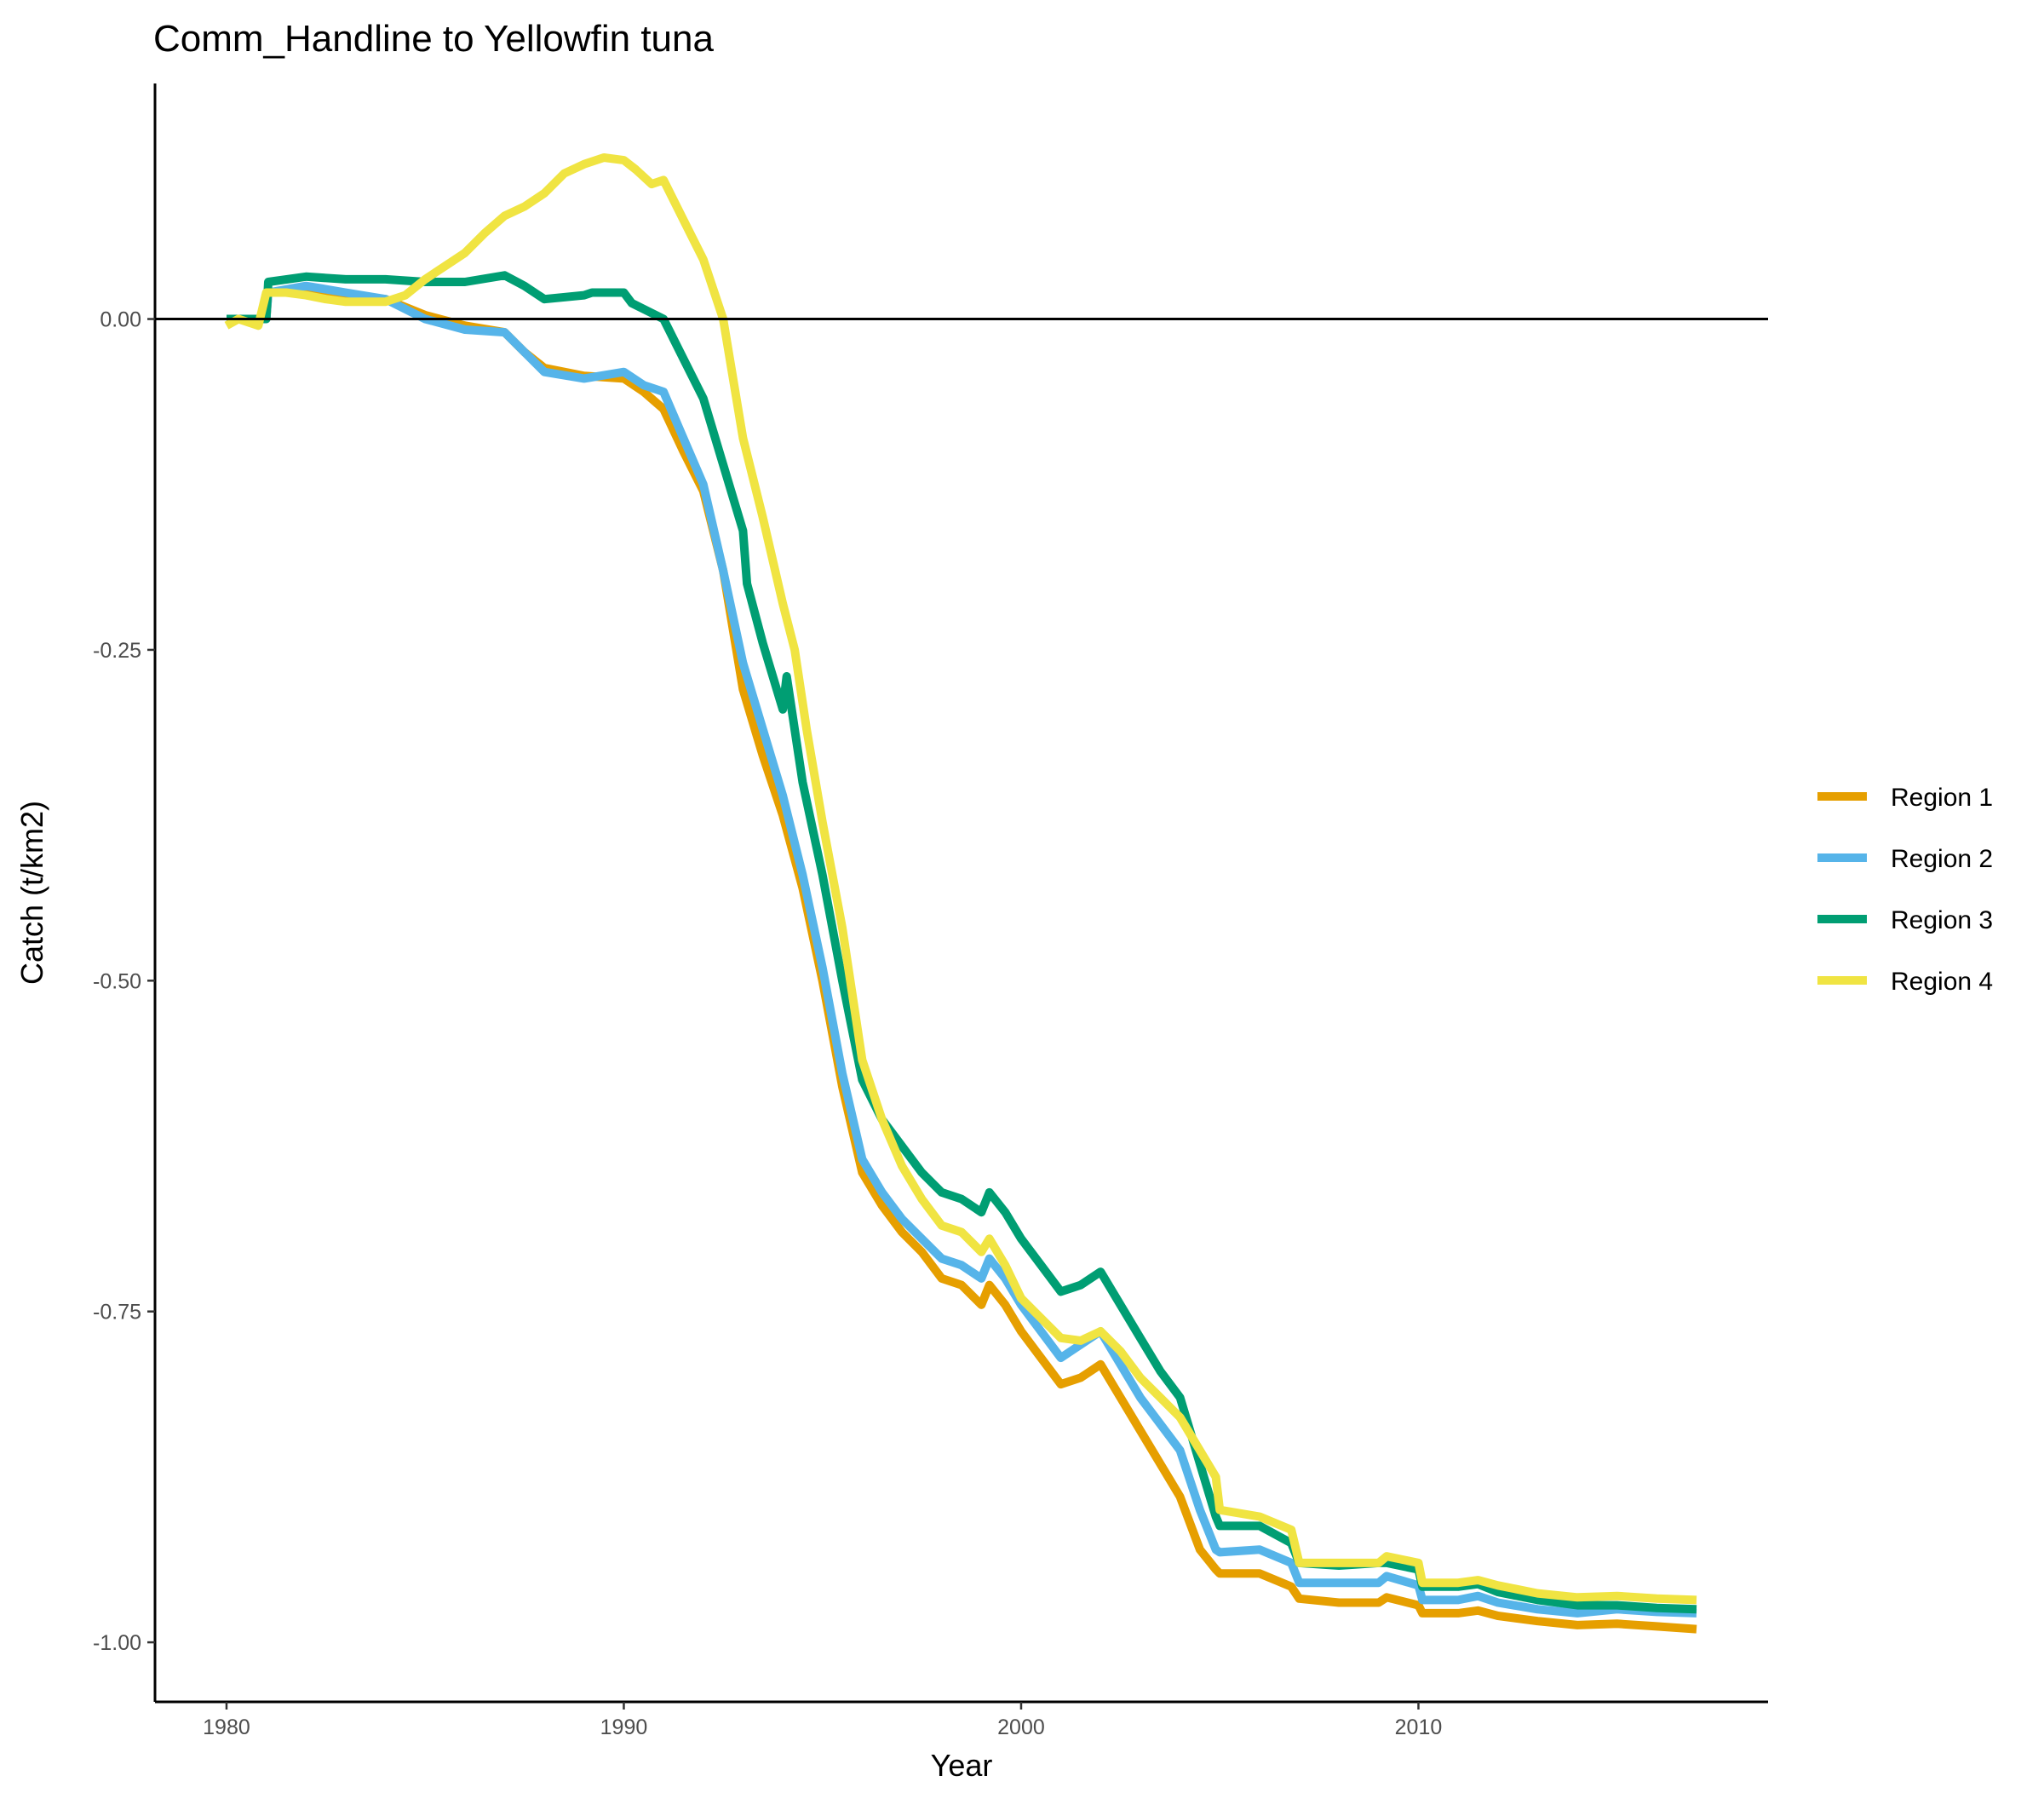 The height and width of the screenshot is (1793, 2044). I want to click on chart-title: Comm_Handline to Yellowfin tuna, so click(433, 39).